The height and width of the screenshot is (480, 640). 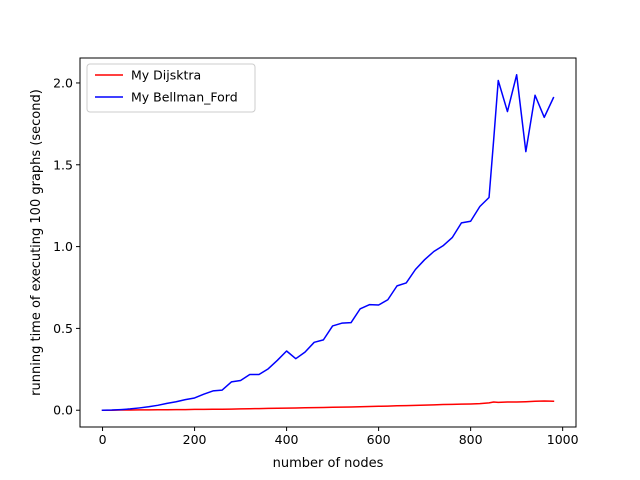 What do you see at coordinates (63, 246) in the screenshot?
I see `y-tick-label: 1.0` at bounding box center [63, 246].